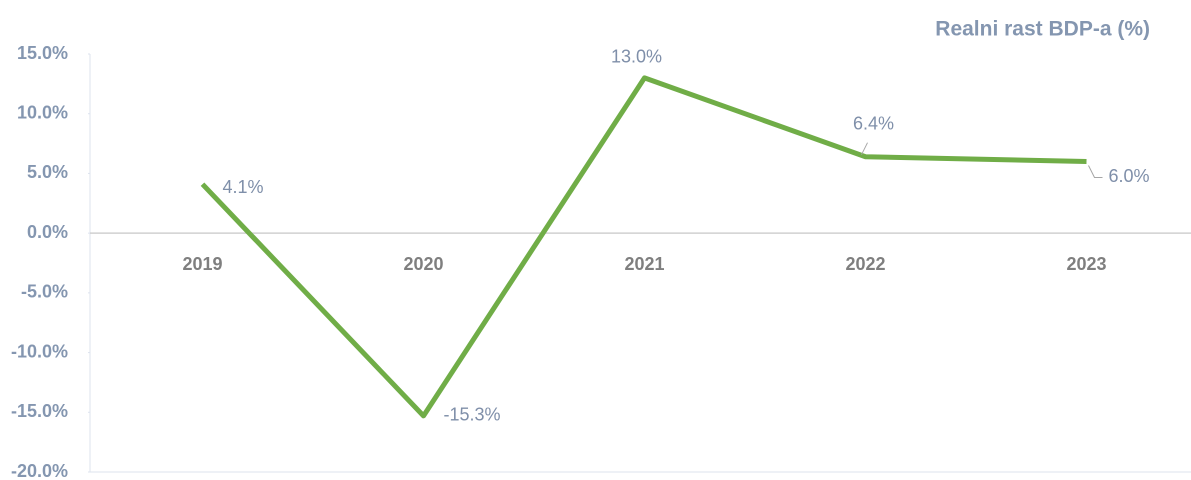 This screenshot has height=480, width=1191. What do you see at coordinates (243, 187) in the screenshot?
I see `data-label: 4.1%` at bounding box center [243, 187].